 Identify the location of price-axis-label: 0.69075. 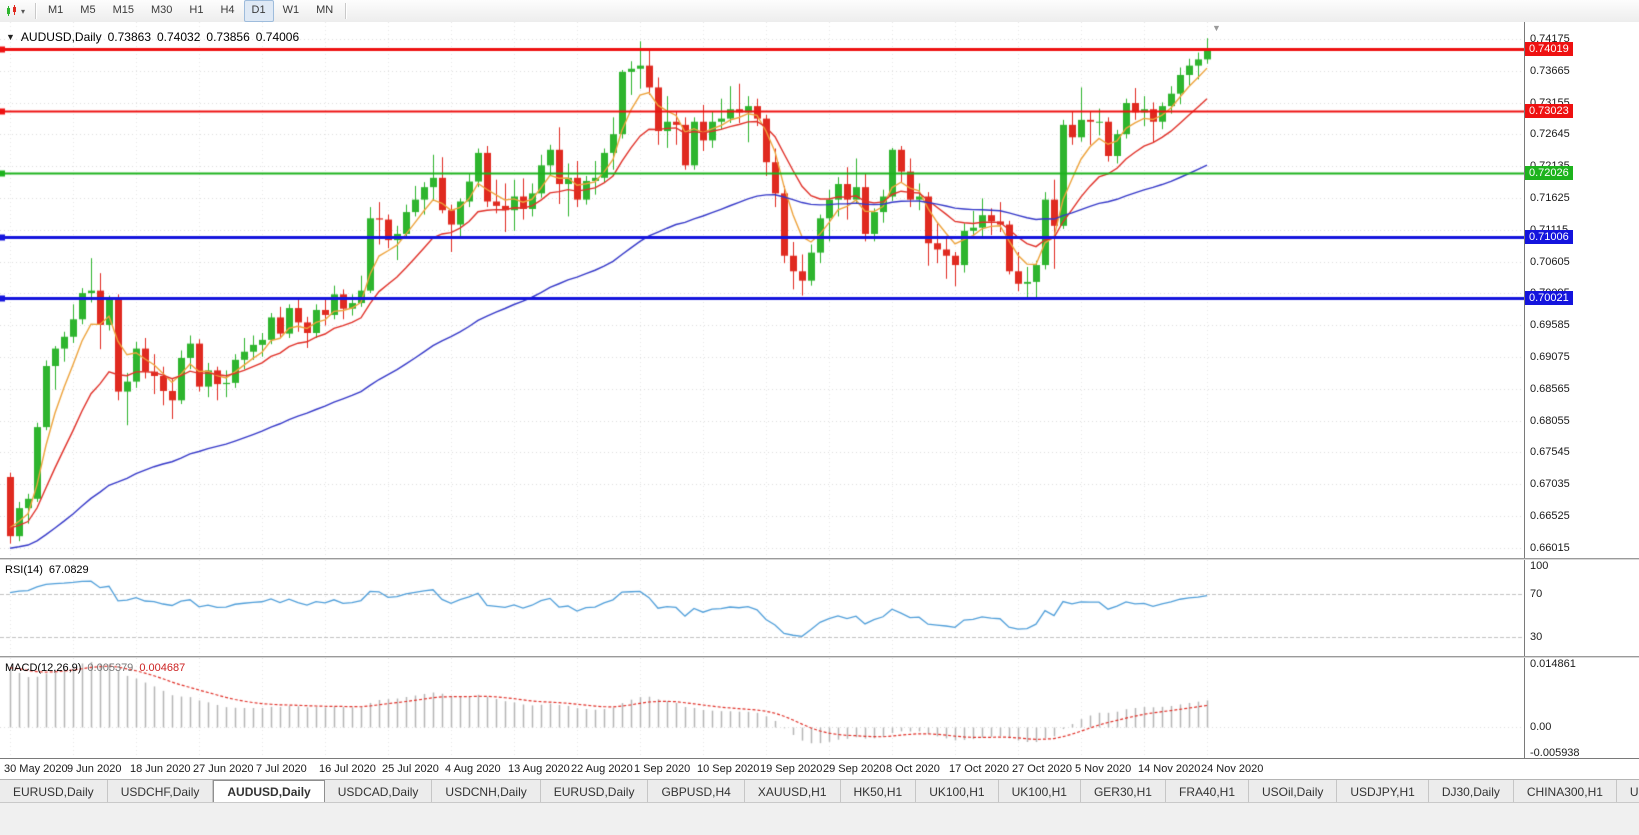
(1550, 357).